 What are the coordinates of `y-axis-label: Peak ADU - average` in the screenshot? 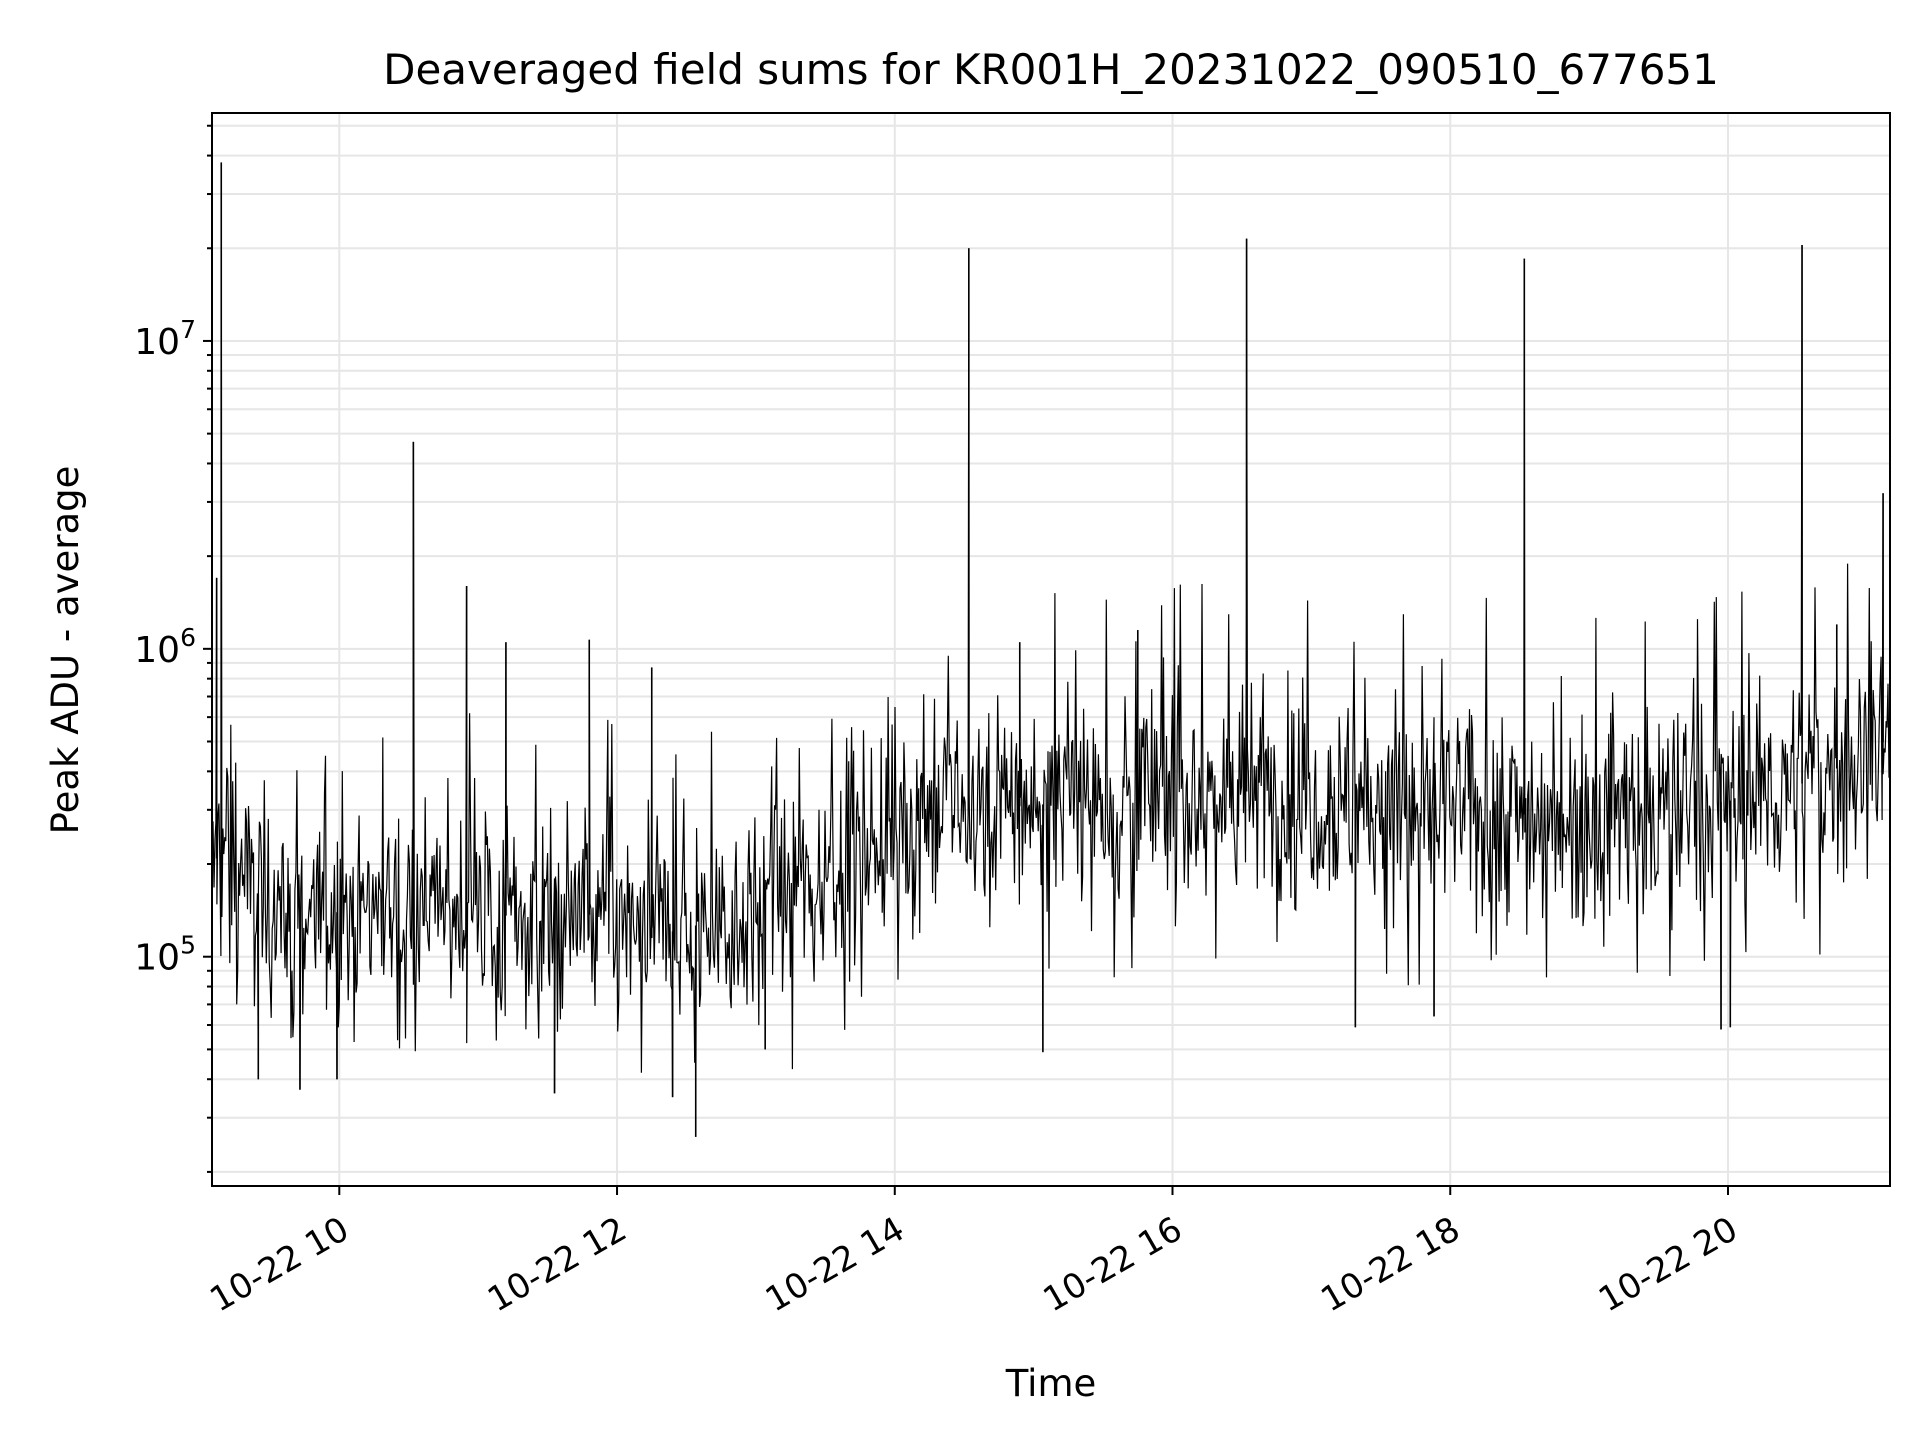 It's located at (65, 650).